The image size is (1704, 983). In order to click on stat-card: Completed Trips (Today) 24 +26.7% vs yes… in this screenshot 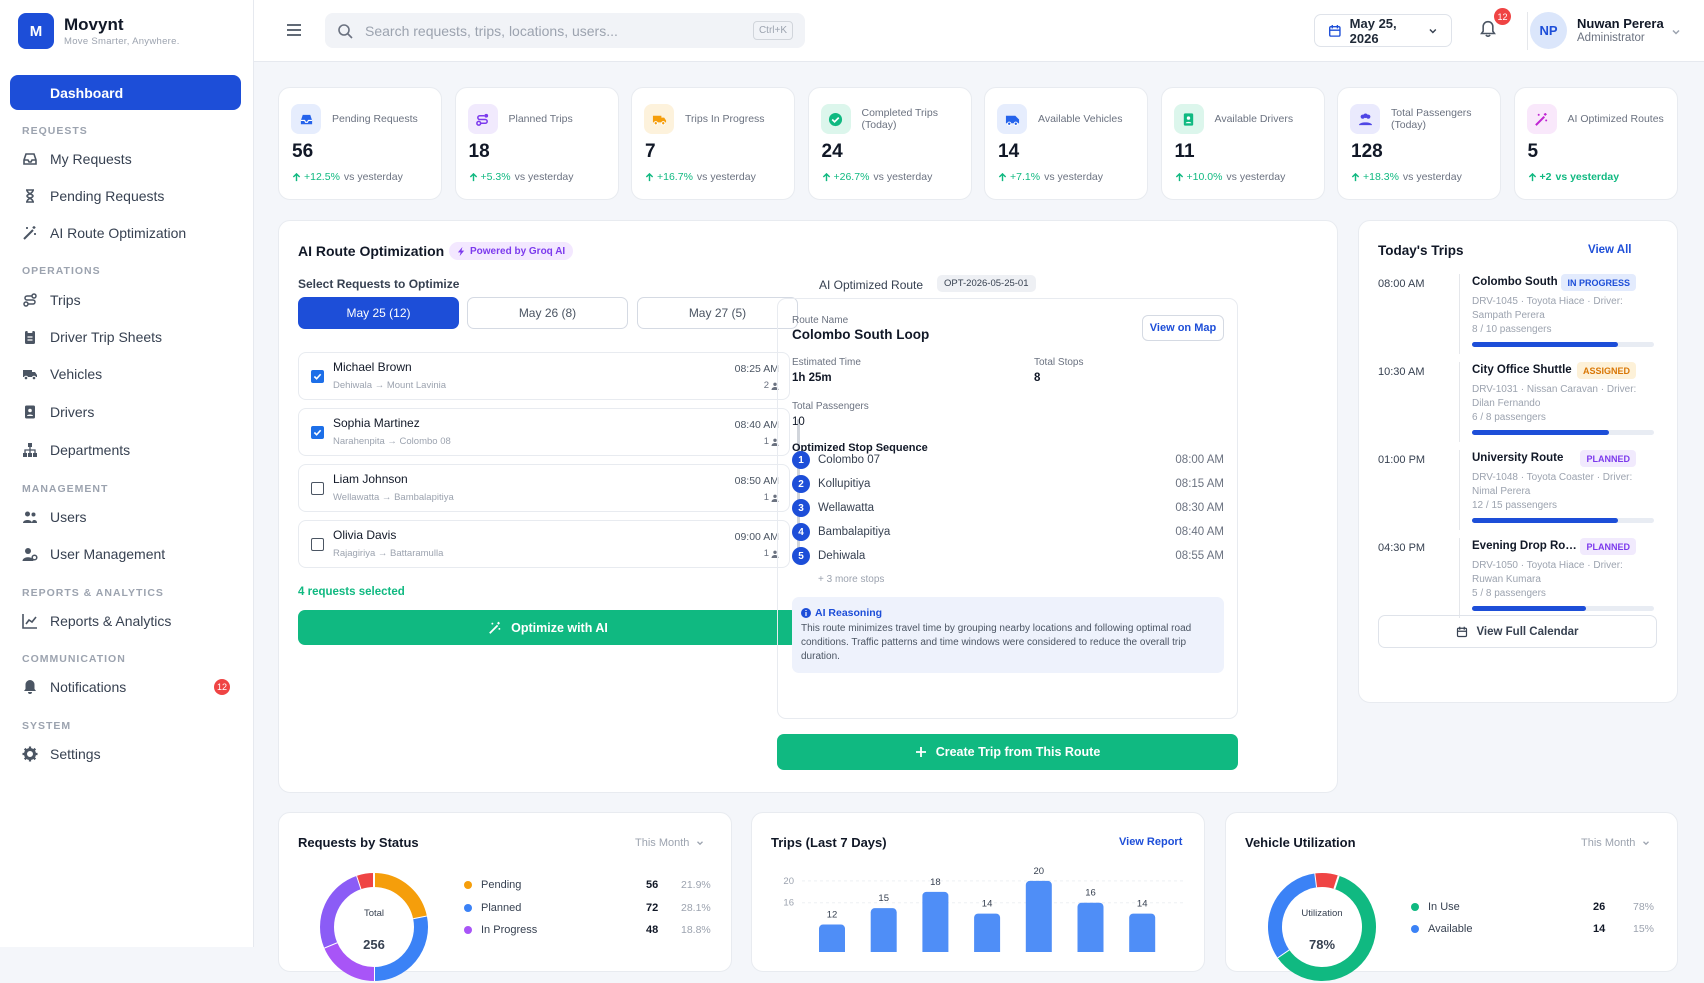, I will do `click(889, 143)`.